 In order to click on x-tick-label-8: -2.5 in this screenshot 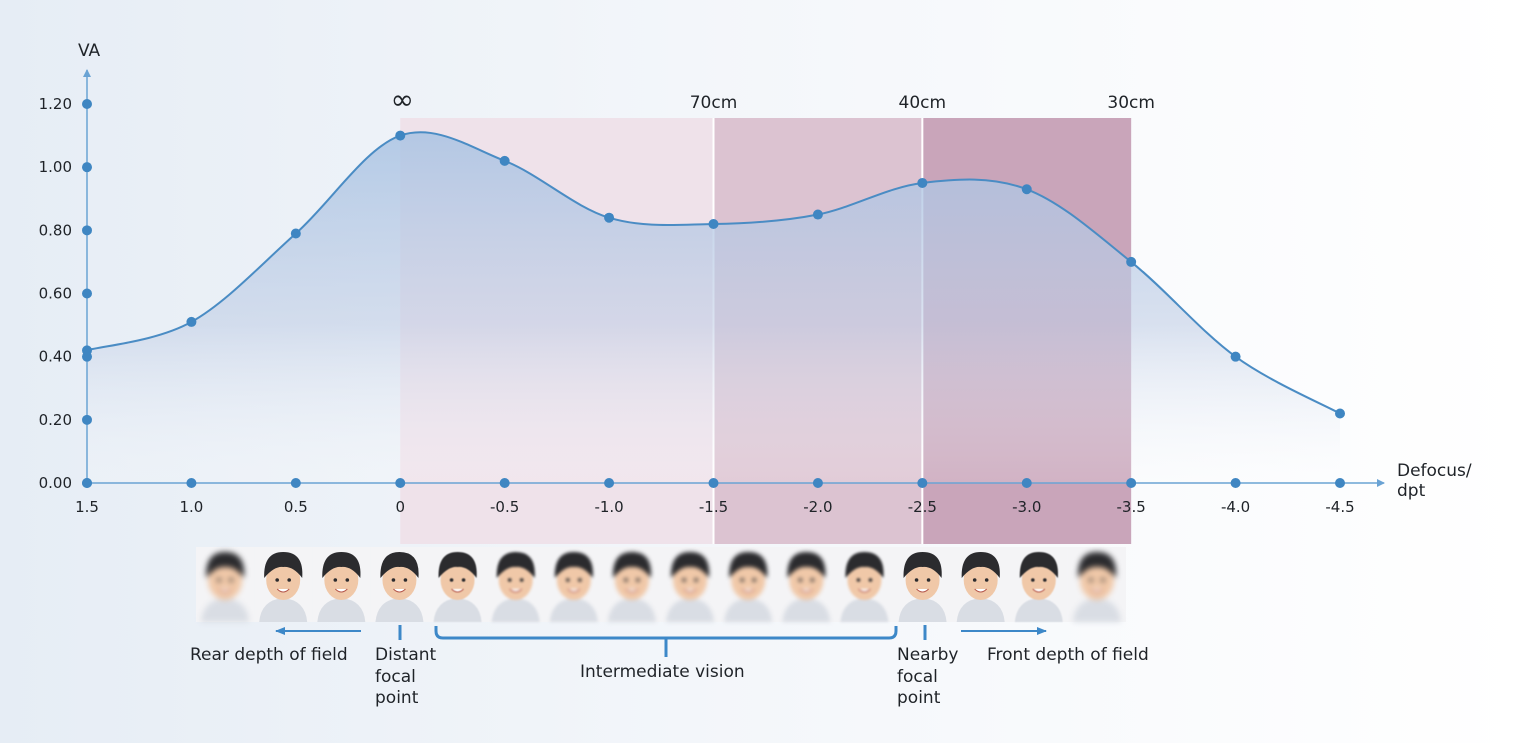, I will do `click(922, 507)`.